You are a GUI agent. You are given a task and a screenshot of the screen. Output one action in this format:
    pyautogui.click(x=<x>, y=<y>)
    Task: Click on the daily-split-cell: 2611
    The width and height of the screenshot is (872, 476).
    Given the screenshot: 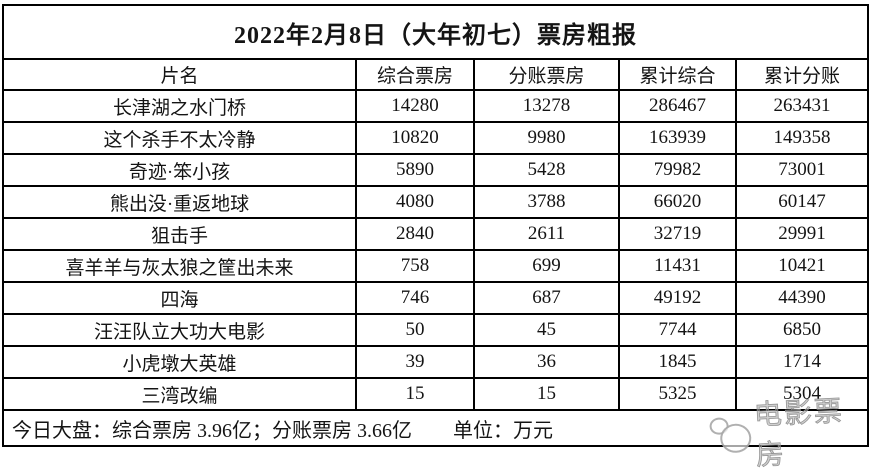 What is the action you would take?
    pyautogui.click(x=546, y=234)
    